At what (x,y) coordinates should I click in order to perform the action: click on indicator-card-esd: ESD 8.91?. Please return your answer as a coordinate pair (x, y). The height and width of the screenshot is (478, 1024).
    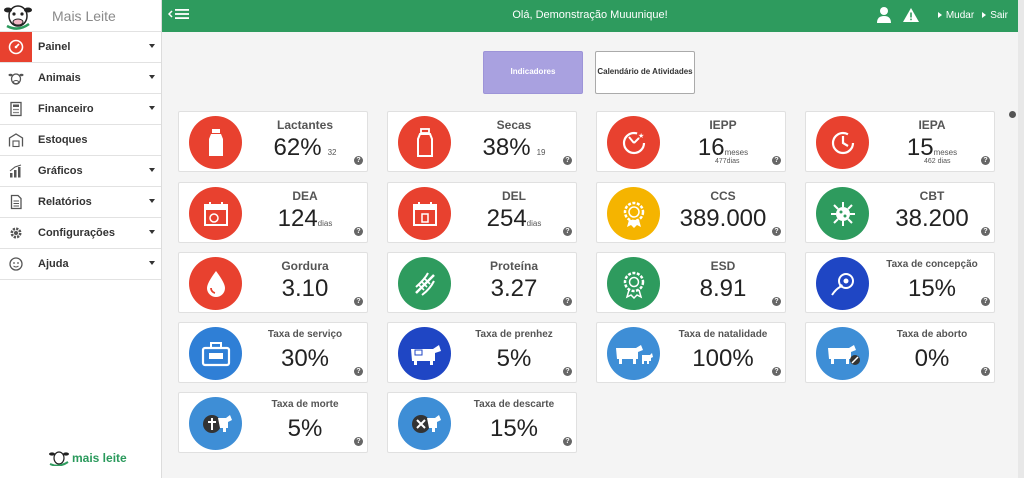
    Looking at the image, I should click on (691, 282).